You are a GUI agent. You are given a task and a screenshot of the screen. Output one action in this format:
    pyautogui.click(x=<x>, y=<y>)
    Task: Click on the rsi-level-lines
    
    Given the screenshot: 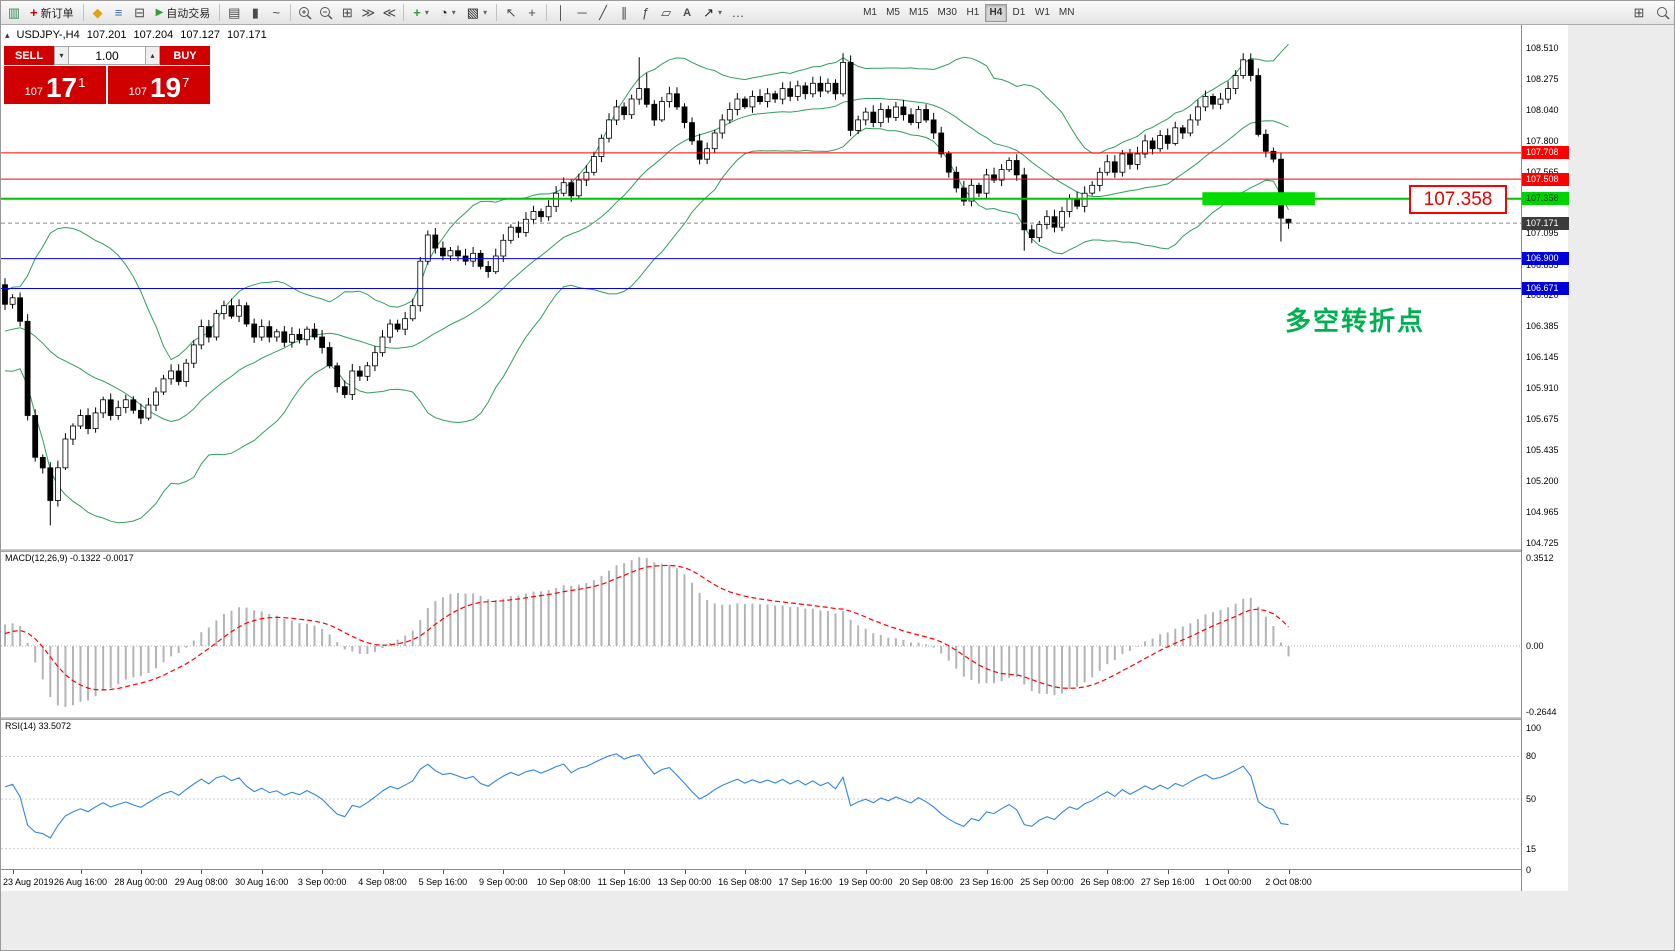 What is the action you would take?
    pyautogui.click(x=761, y=802)
    